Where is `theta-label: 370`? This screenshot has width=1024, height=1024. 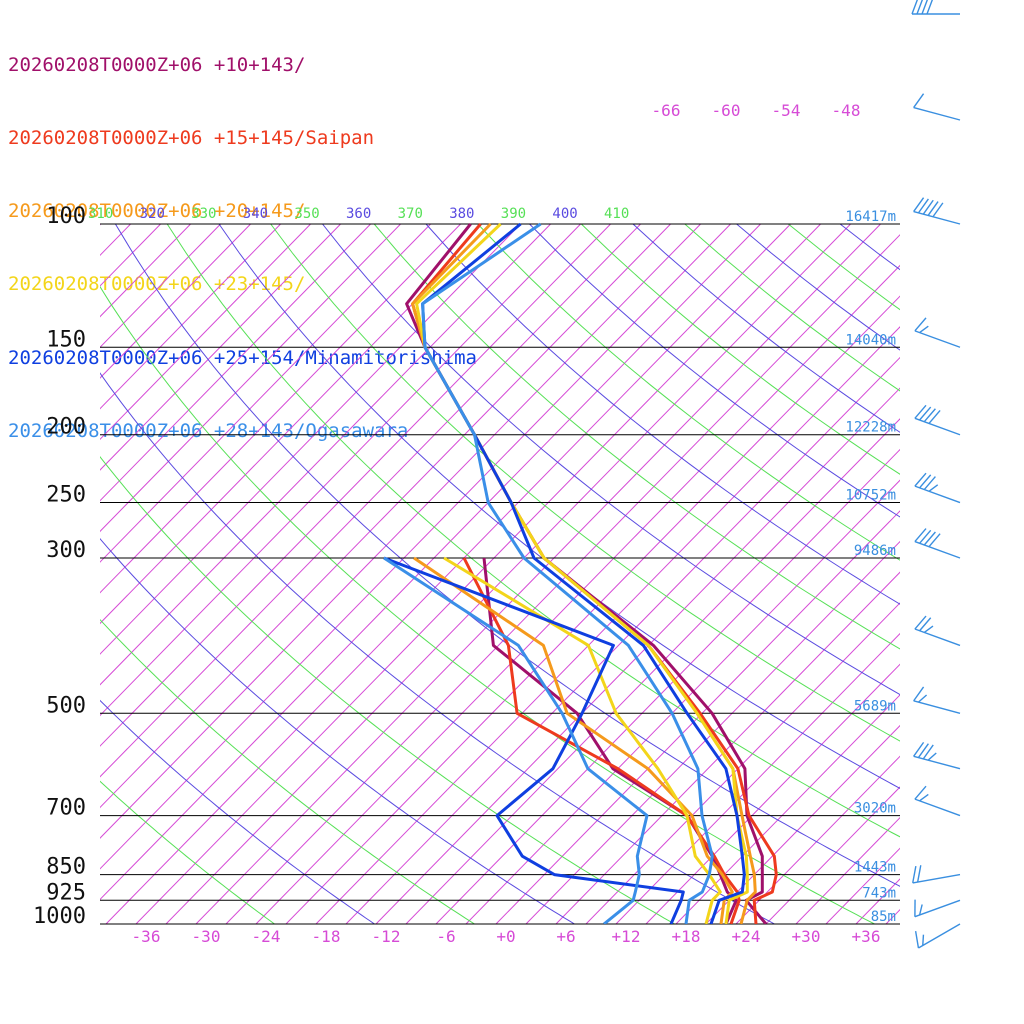
theta-label: 370 is located at coordinates (410, 214).